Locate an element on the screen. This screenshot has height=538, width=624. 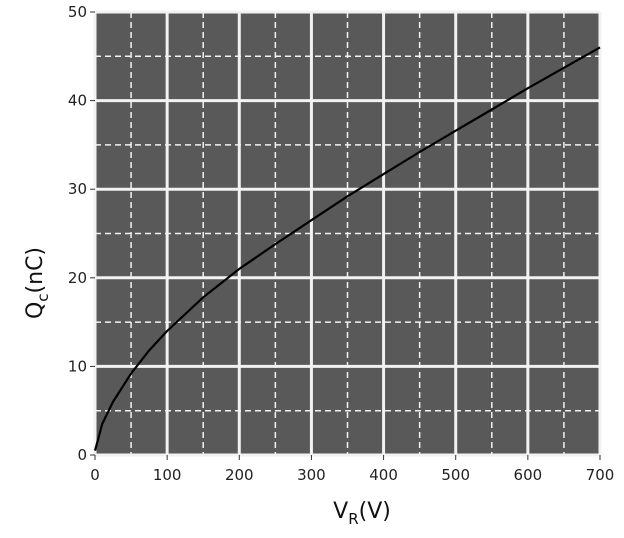
y-axis-title: Qc(nC) is located at coordinates (37, 283).